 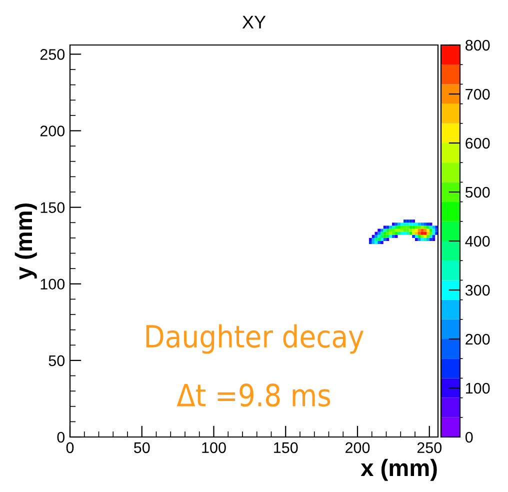 What do you see at coordinates (253, 395) in the screenshot?
I see `annotation: Δt =9.8 ms` at bounding box center [253, 395].